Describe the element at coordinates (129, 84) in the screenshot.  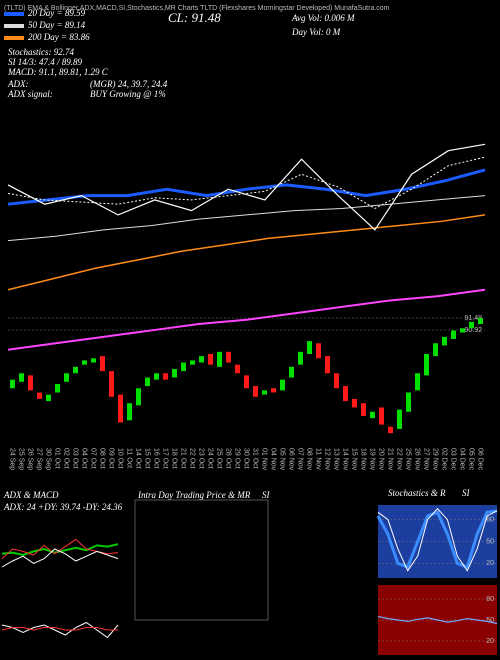
I see `adx-value: (MGR) 24, 39.7, 24.4` at that location.